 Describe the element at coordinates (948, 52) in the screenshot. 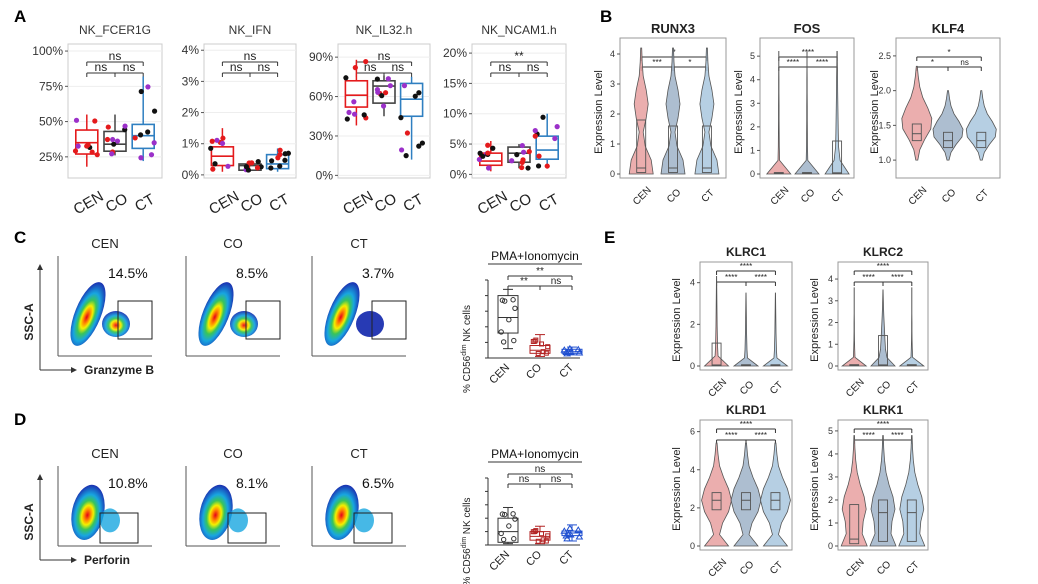

I see `sig-label: *` at that location.